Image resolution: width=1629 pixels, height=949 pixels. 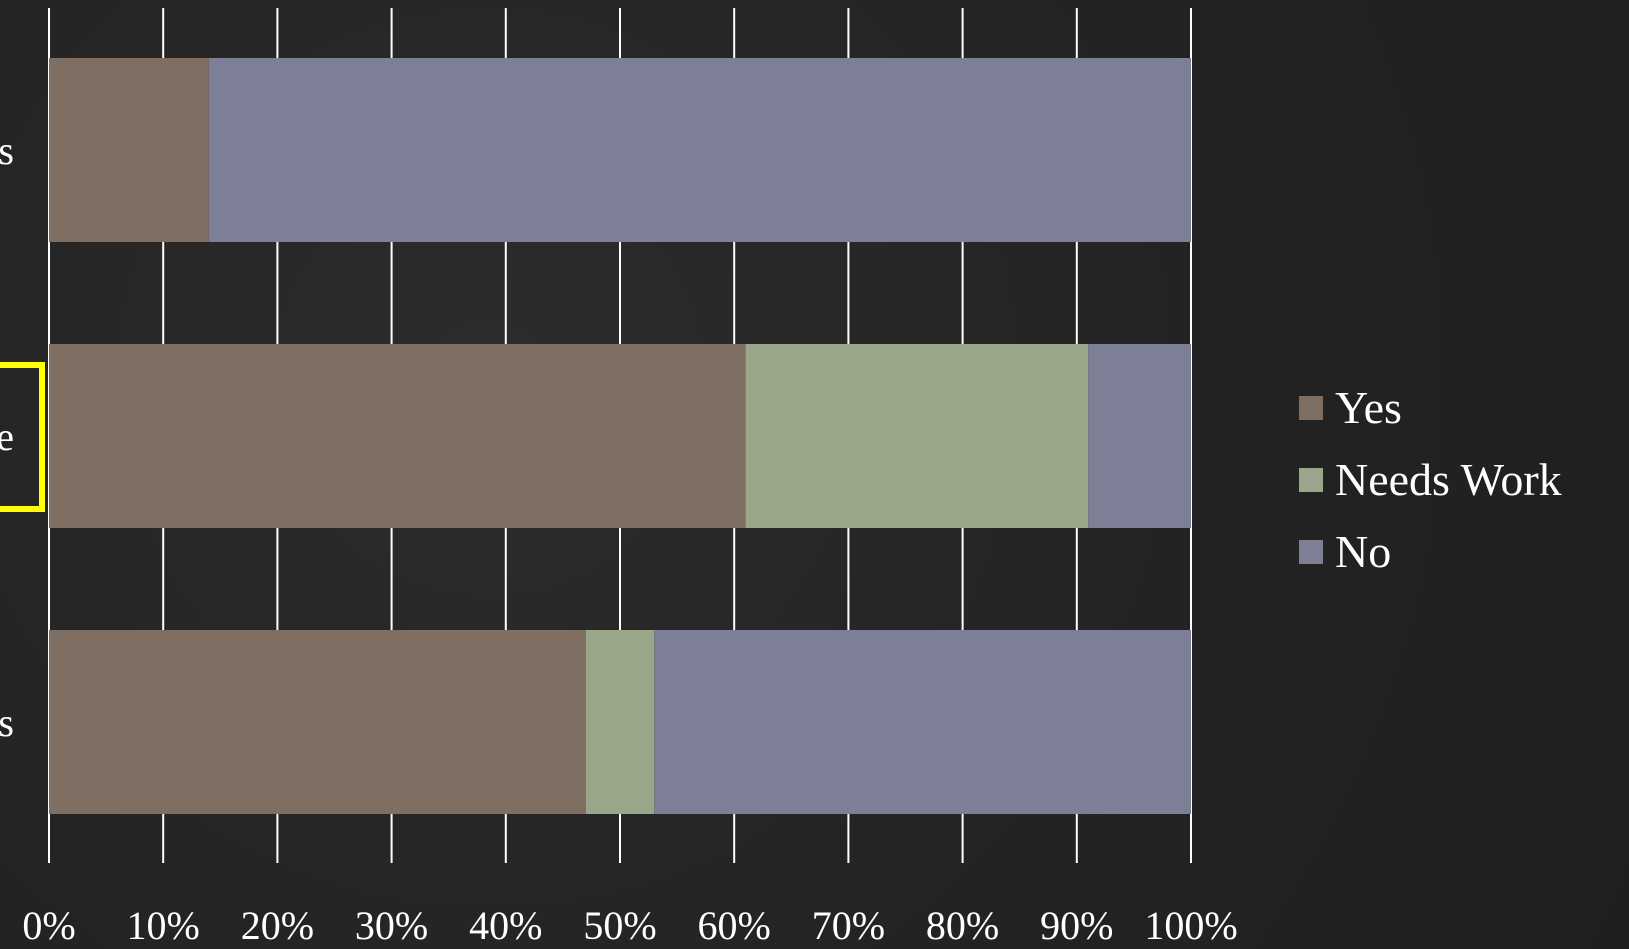 I want to click on legend-label: Yes, so click(x=1368, y=407).